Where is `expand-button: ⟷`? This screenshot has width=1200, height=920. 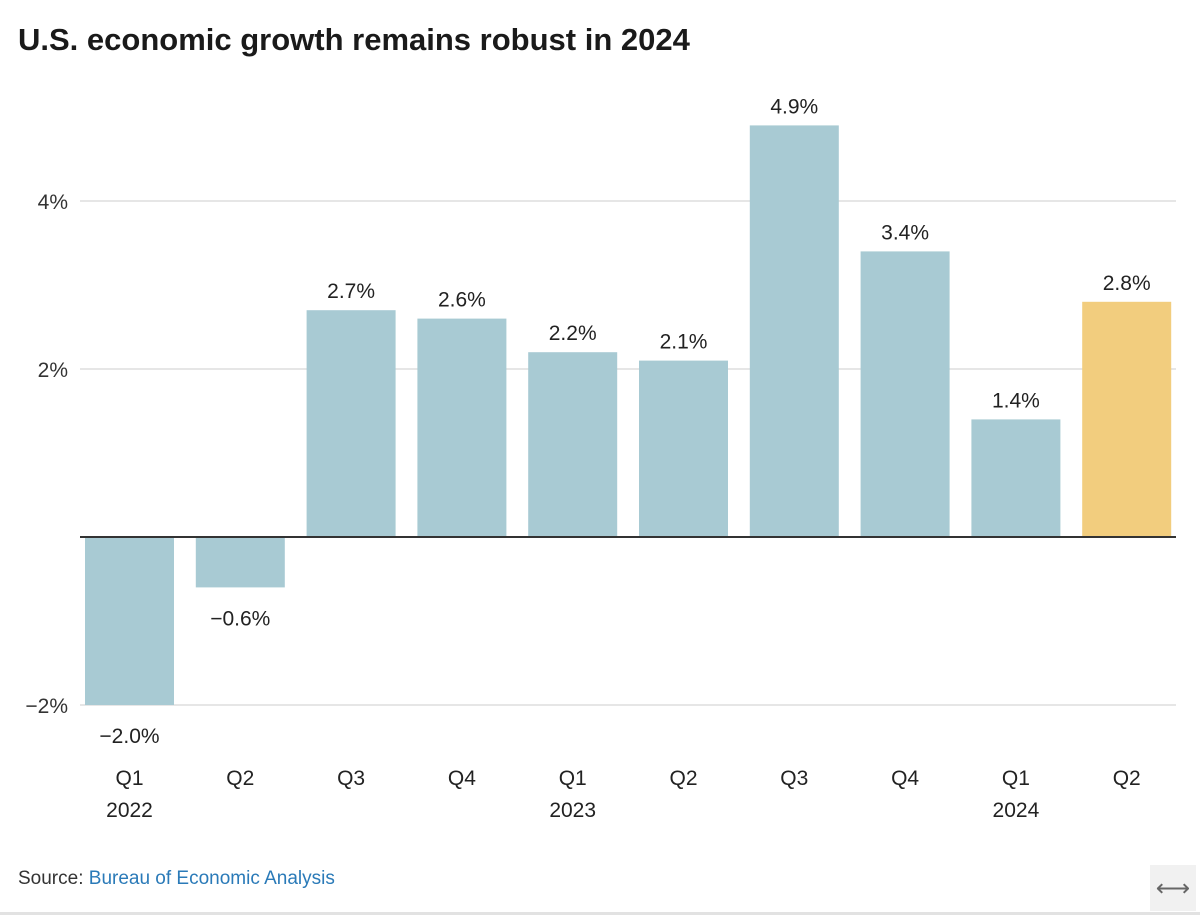
expand-button: ⟷ is located at coordinates (1173, 888).